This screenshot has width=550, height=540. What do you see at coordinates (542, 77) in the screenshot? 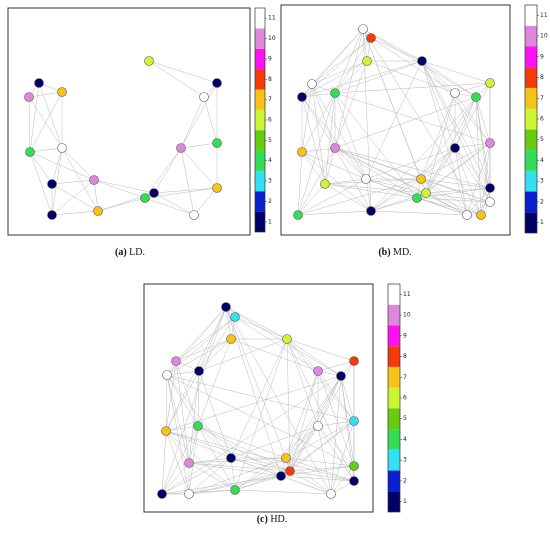
I see `colorbar-tick-label: 8` at bounding box center [542, 77].